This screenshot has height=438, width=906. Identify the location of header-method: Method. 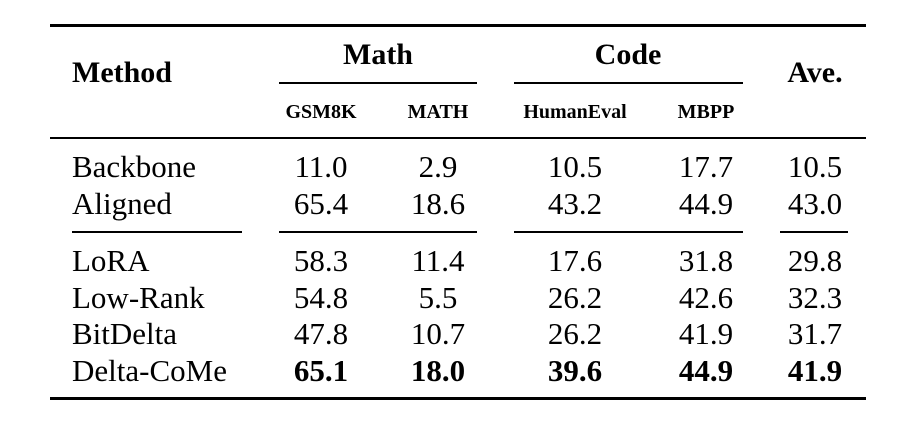
(122, 72).